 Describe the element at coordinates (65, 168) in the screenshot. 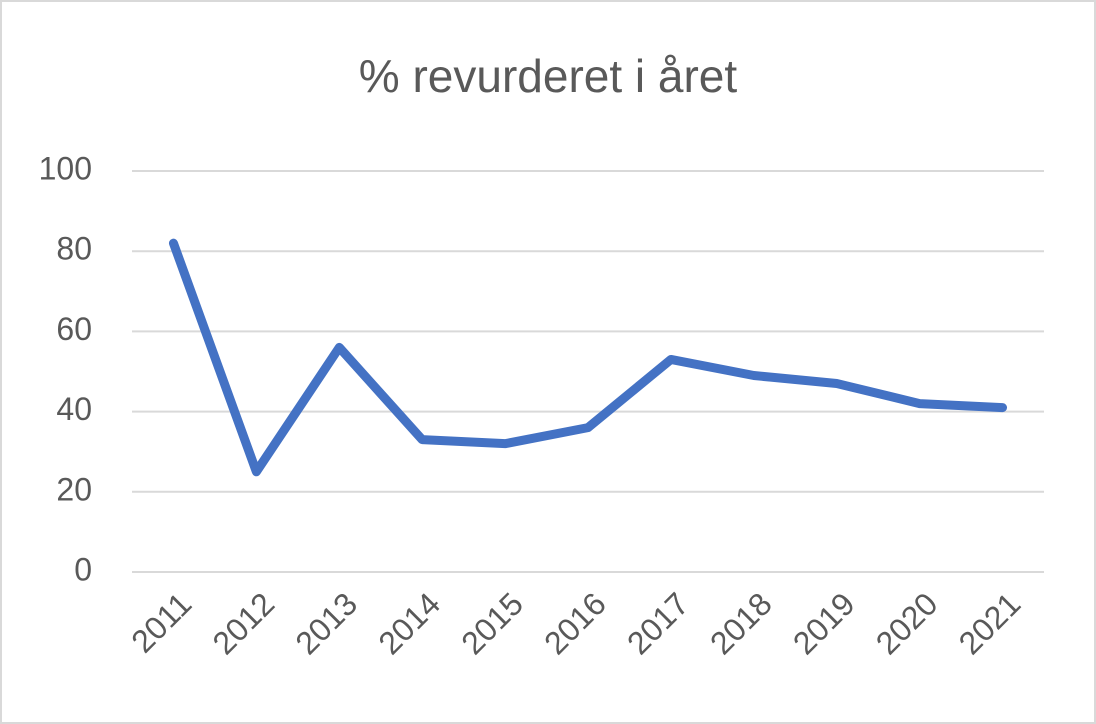

I see `y-tick-label: 100` at that location.